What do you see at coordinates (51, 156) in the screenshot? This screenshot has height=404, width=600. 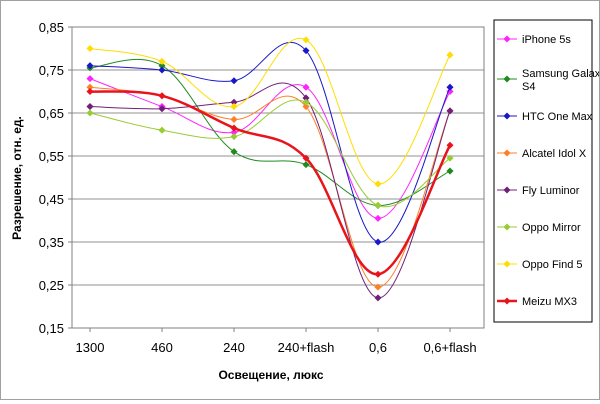 I see `y-tick-label: 0,55` at bounding box center [51, 156].